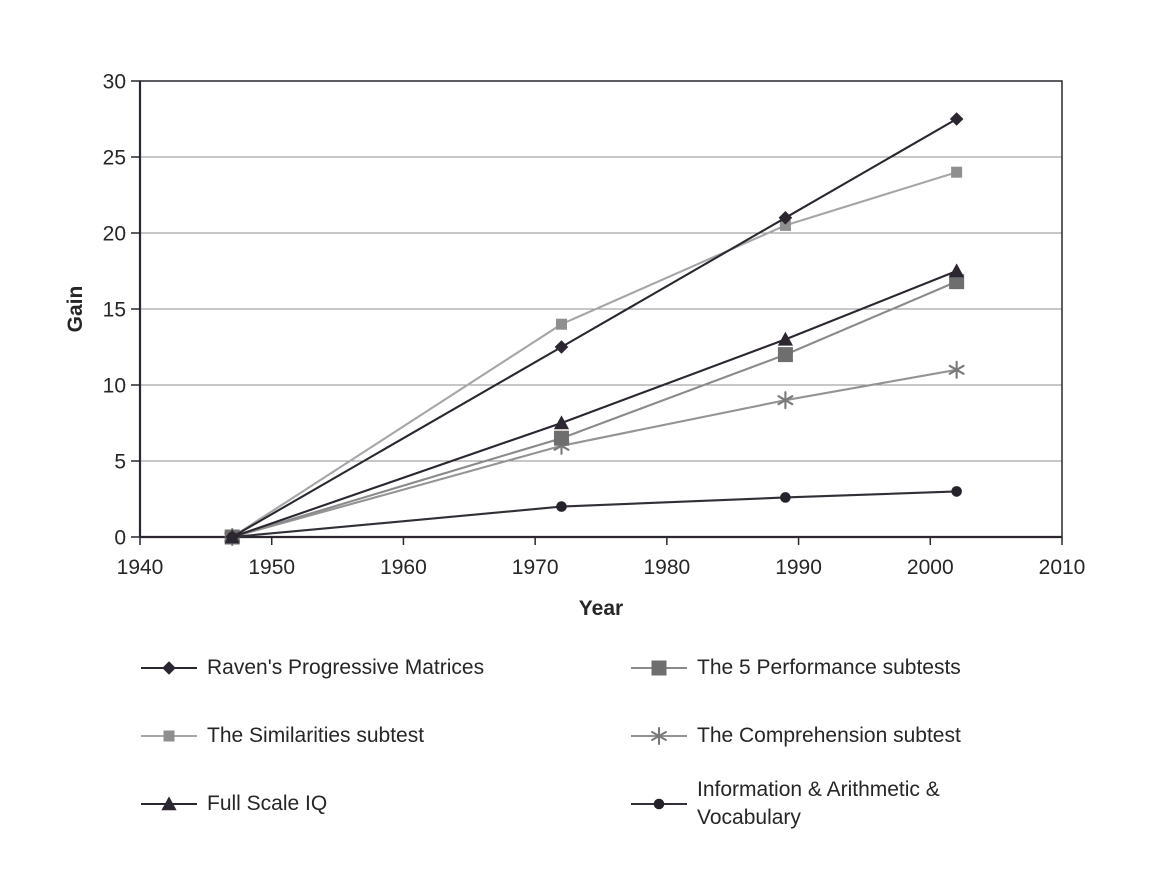 This screenshot has width=1163, height=878. I want to click on x-tick-label-2010: 2010, so click(1062, 567).